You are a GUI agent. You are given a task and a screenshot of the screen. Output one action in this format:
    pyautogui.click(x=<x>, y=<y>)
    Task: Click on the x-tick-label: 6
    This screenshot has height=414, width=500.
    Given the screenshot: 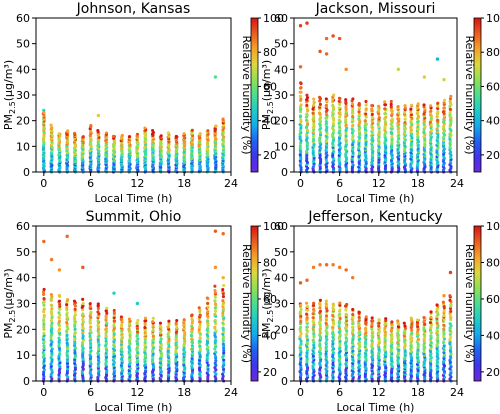 What is the action you would take?
    pyautogui.click(x=90, y=183)
    